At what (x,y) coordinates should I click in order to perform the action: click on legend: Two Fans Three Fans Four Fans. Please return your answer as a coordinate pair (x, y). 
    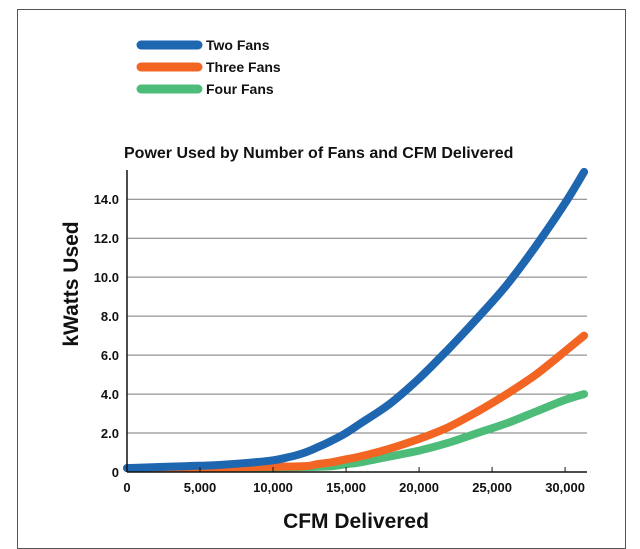
    Looking at the image, I should click on (208, 67).